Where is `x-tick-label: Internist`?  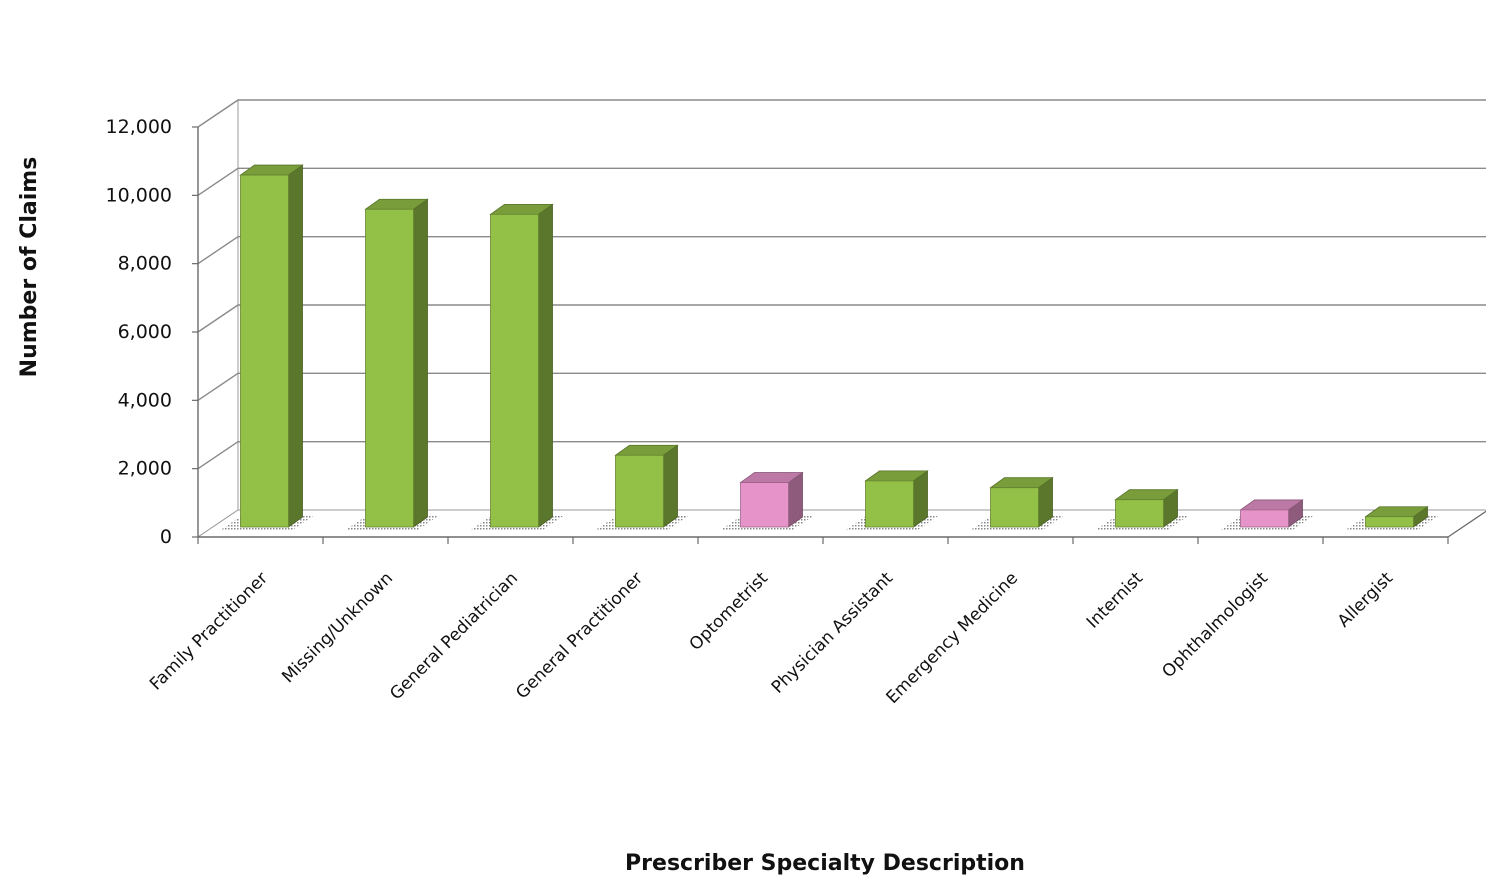
x-tick-label: Internist is located at coordinates (1115, 600).